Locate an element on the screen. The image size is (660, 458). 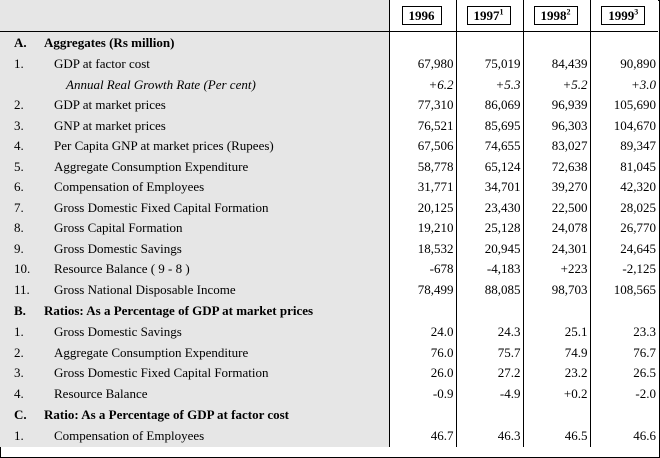
value-cell: 85,695 is located at coordinates (490, 125).